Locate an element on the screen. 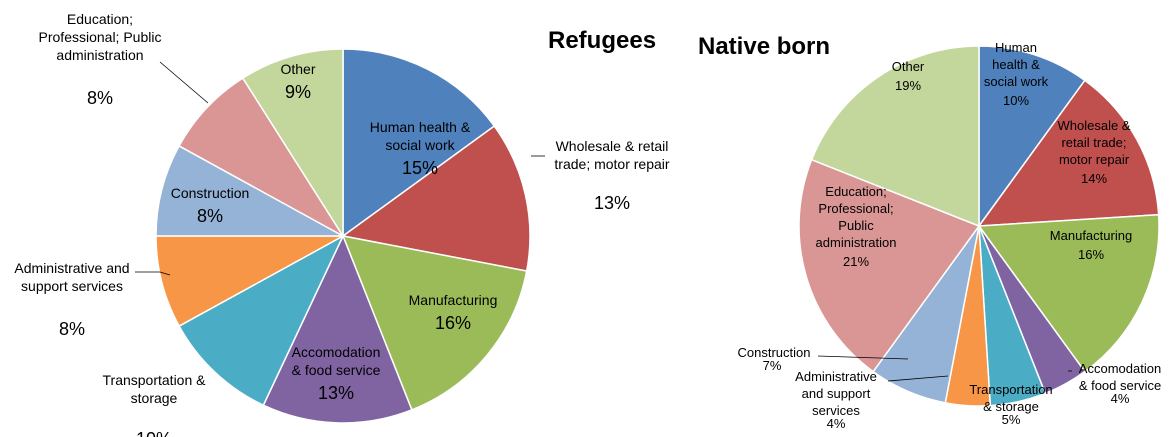 The image size is (1173, 437). refugees-label-wholesale-retail-trade-motor-repair: Wholesale & retail trade; motor repair is located at coordinates (611, 155).